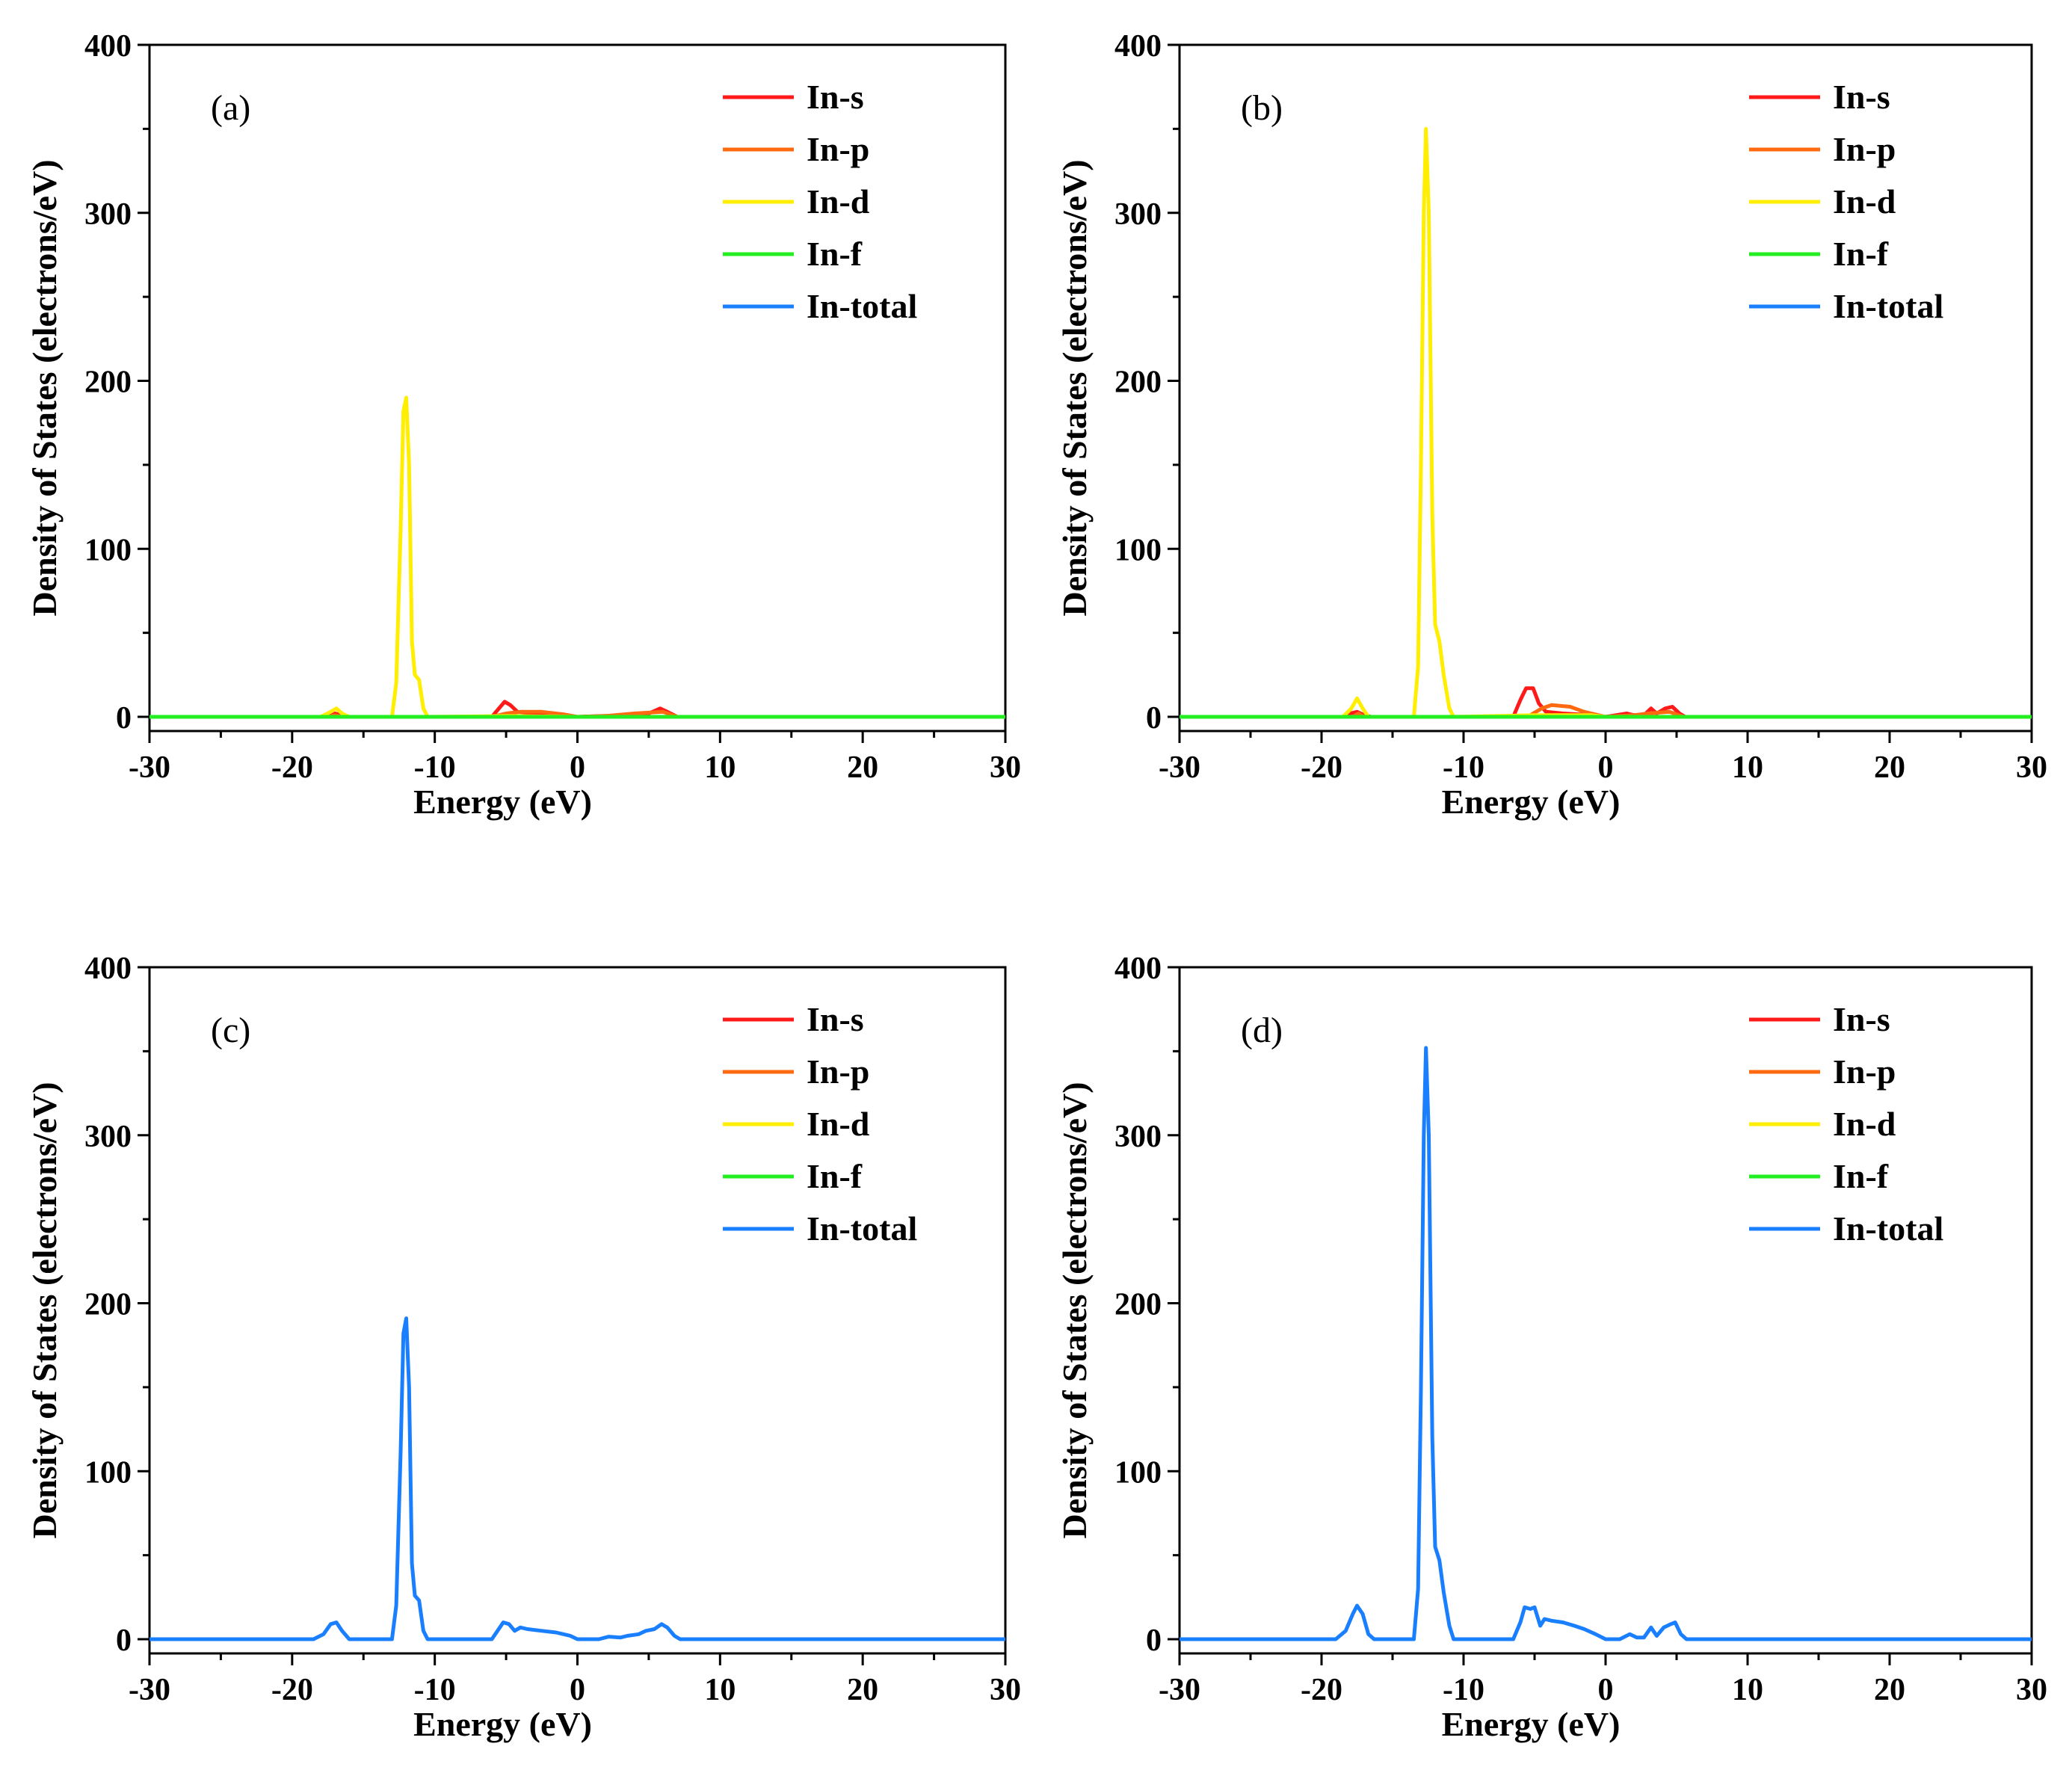 The width and height of the screenshot is (2072, 1773). Describe the element at coordinates (231, 108) in the screenshot. I see `panel-label: (a)` at that location.